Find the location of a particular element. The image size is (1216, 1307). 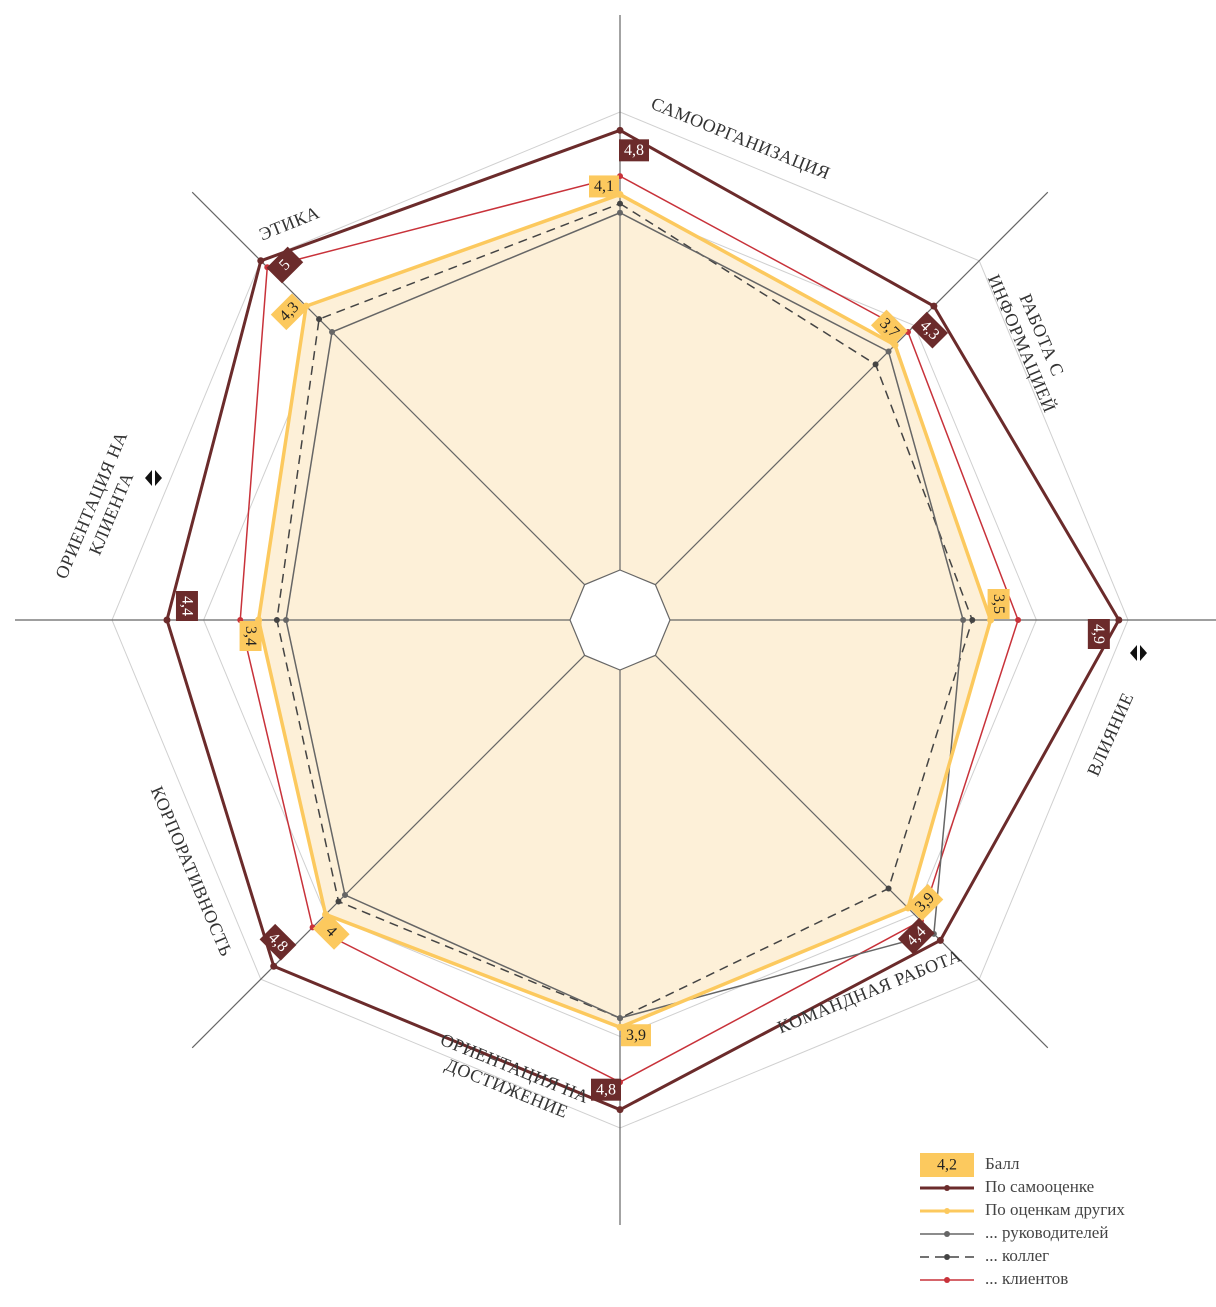

legend-sample: 4,2 is located at coordinates (947, 1165).